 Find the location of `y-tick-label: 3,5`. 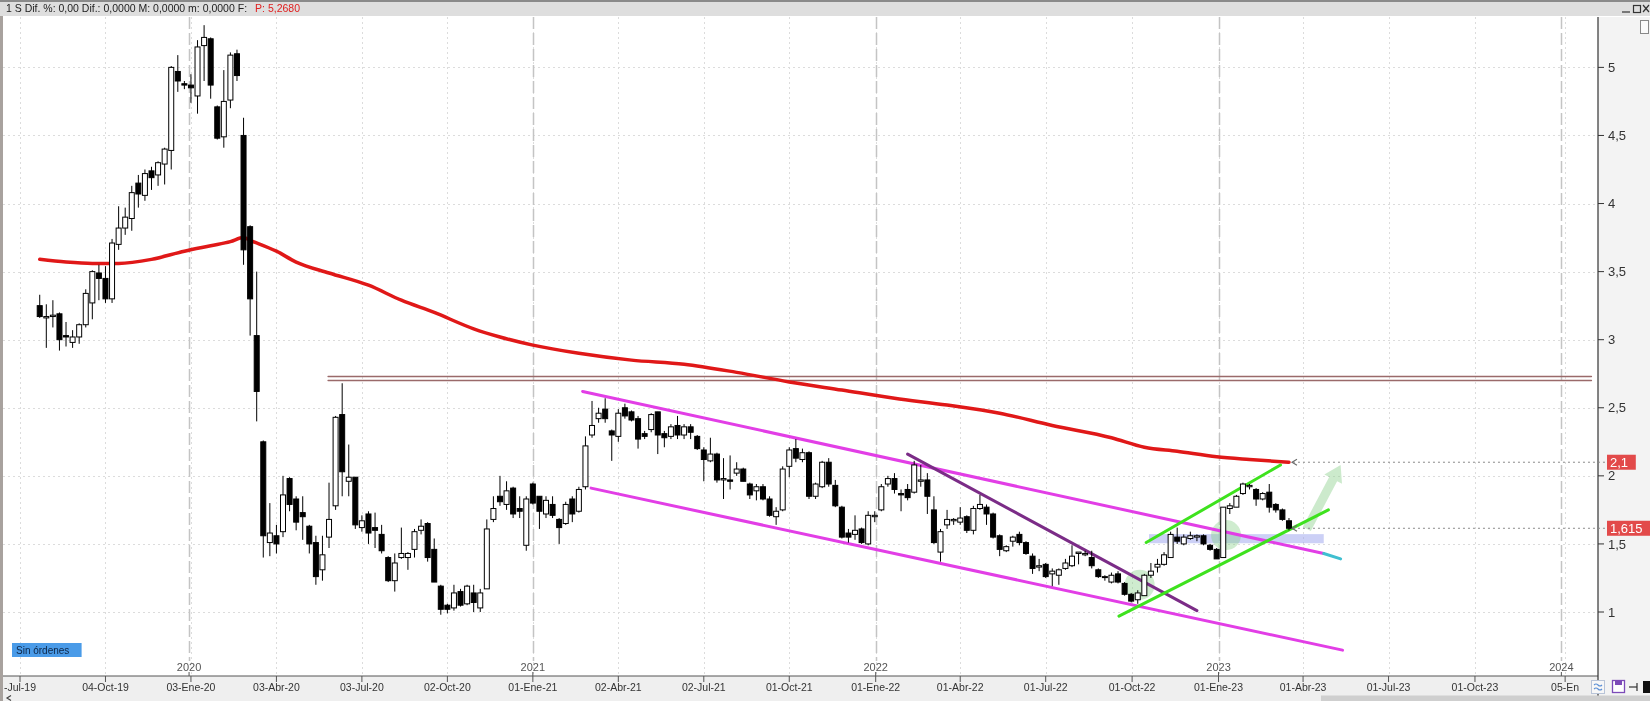

y-tick-label: 3,5 is located at coordinates (1617, 272).